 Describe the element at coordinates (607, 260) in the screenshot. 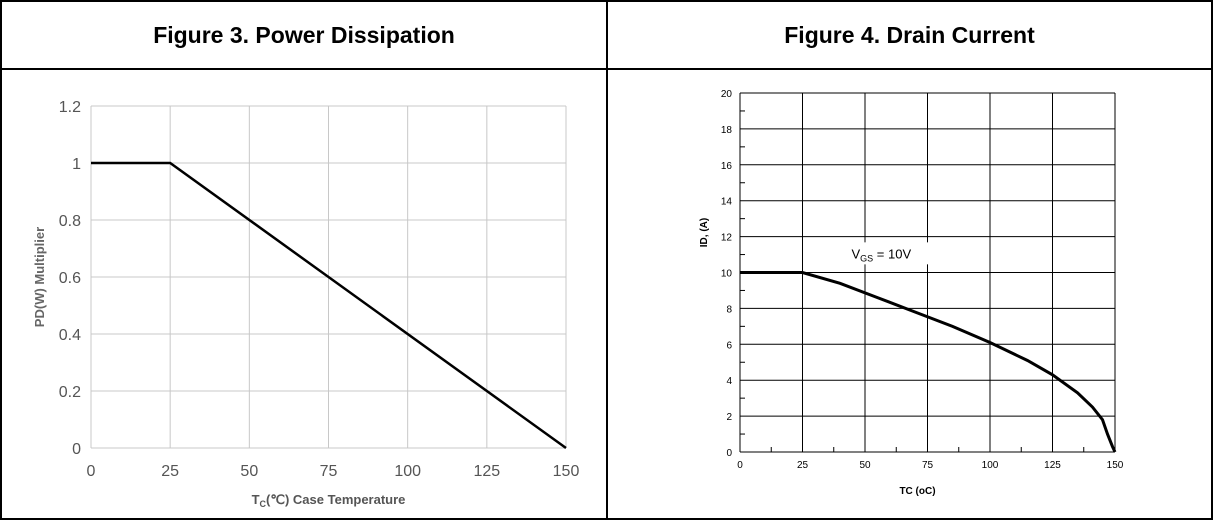

I see `table-border-middle` at that location.